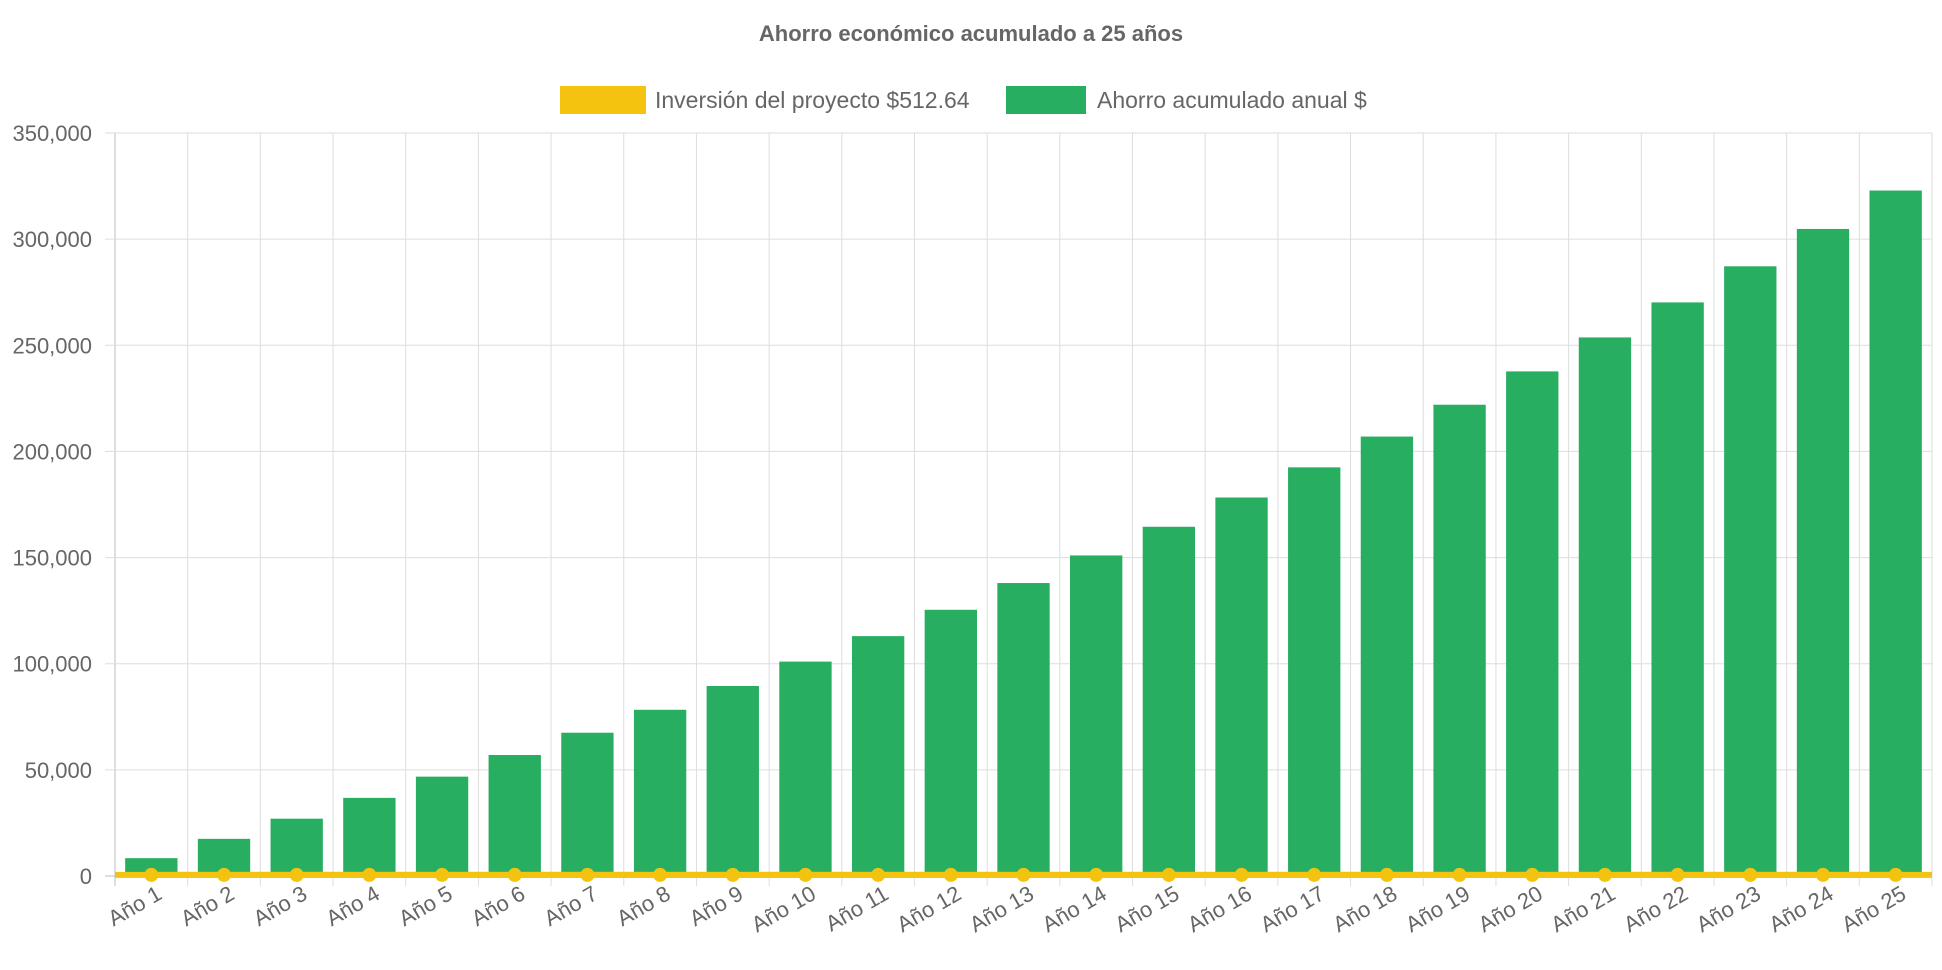 This screenshot has width=1942, height=970. What do you see at coordinates (425, 906) in the screenshot?
I see `x-tick-label: Año 5` at bounding box center [425, 906].